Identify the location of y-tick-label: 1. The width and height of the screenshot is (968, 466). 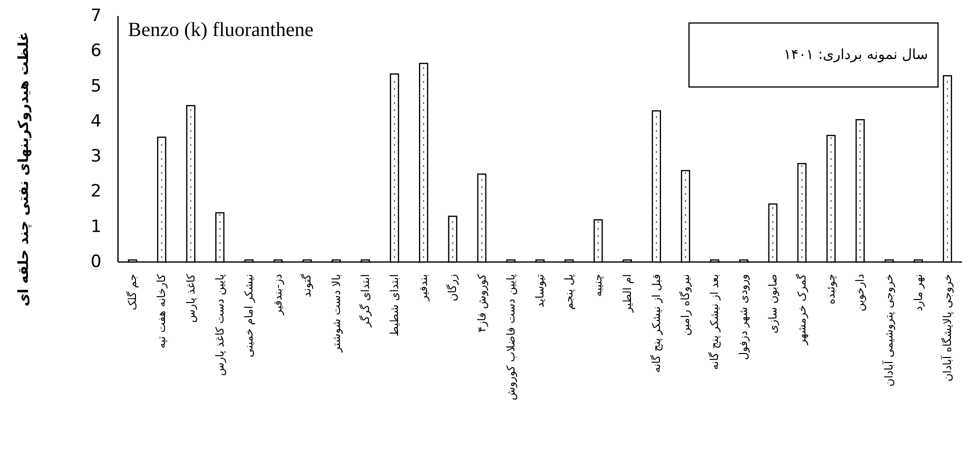
(96, 226).